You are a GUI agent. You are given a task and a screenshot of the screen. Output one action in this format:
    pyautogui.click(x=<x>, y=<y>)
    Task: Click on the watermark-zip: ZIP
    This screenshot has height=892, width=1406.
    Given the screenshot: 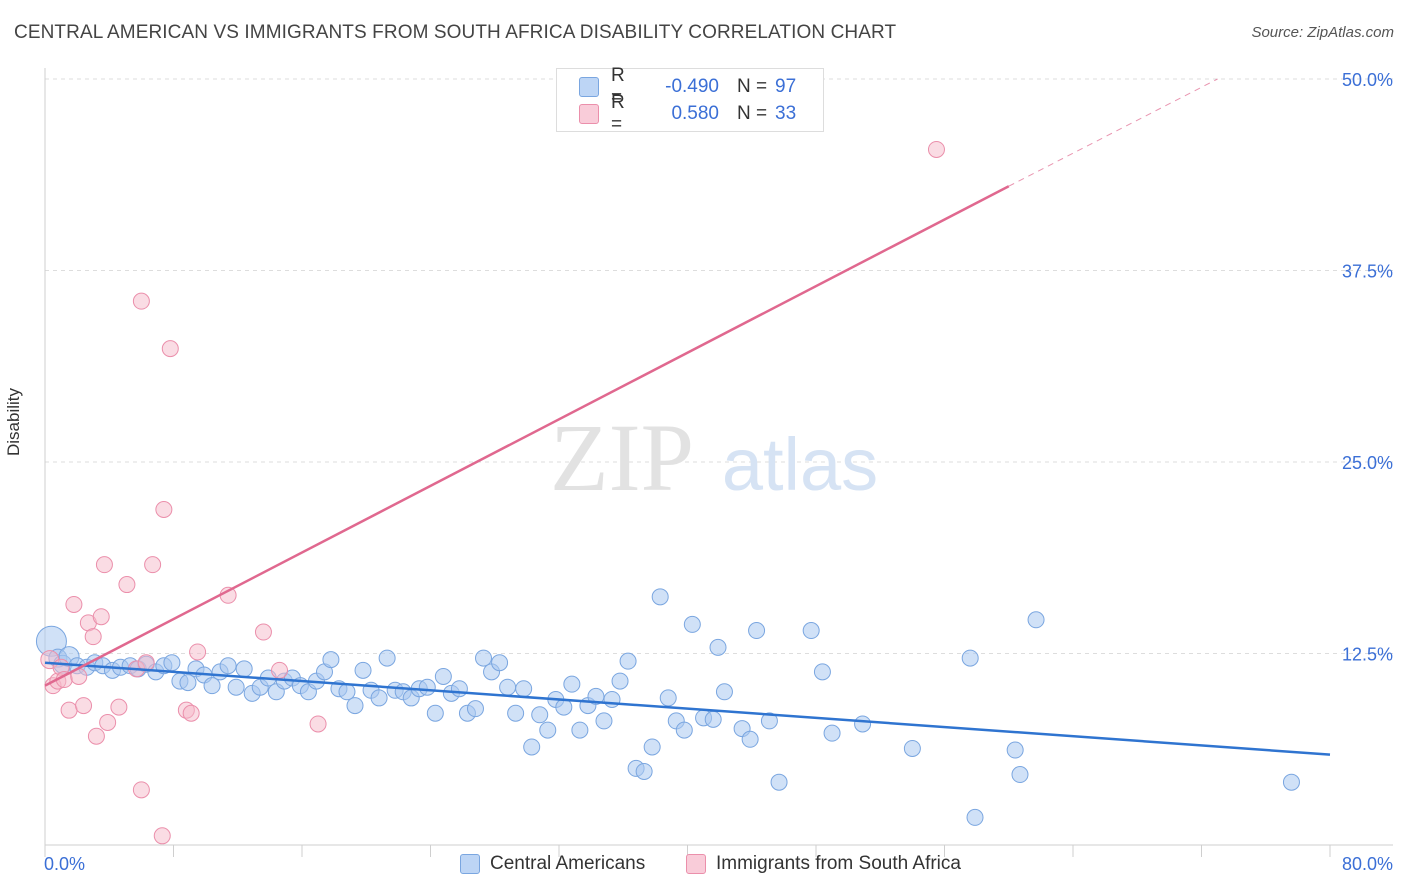 What is the action you would take?
    pyautogui.click(x=622, y=457)
    